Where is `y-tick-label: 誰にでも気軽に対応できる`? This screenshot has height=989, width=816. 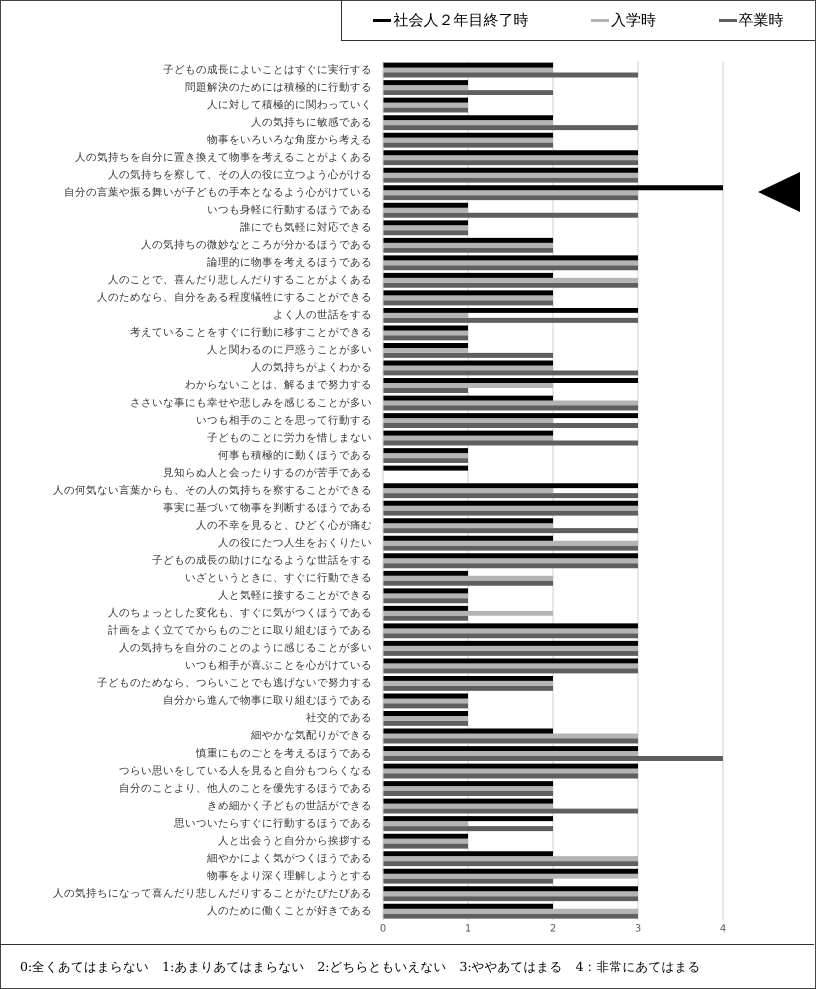
y-tick-label: 誰にでも気軽に対応できる is located at coordinates (306, 227).